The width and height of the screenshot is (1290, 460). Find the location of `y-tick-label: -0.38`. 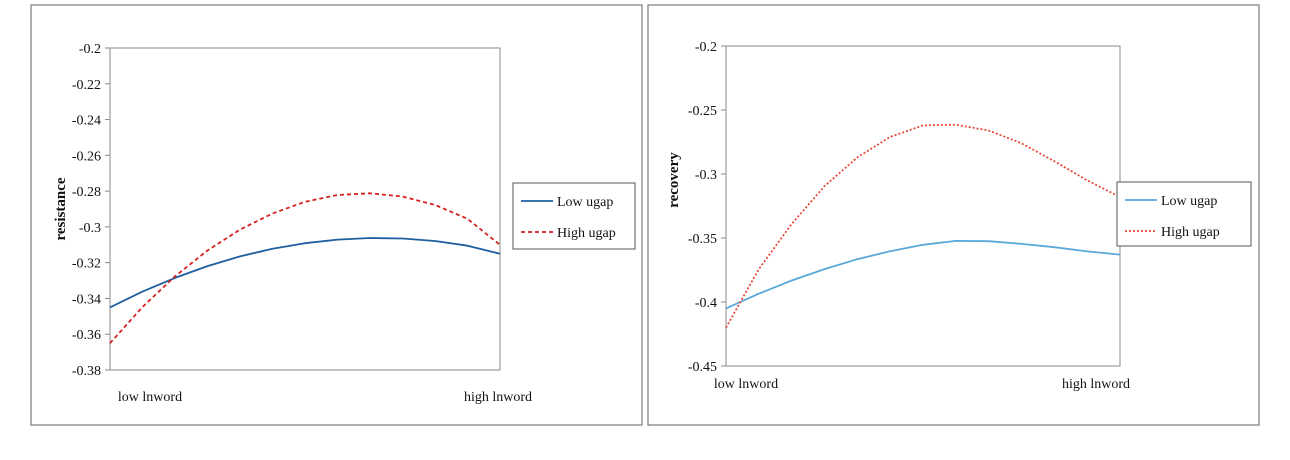

y-tick-label: -0.38 is located at coordinates (86, 371).